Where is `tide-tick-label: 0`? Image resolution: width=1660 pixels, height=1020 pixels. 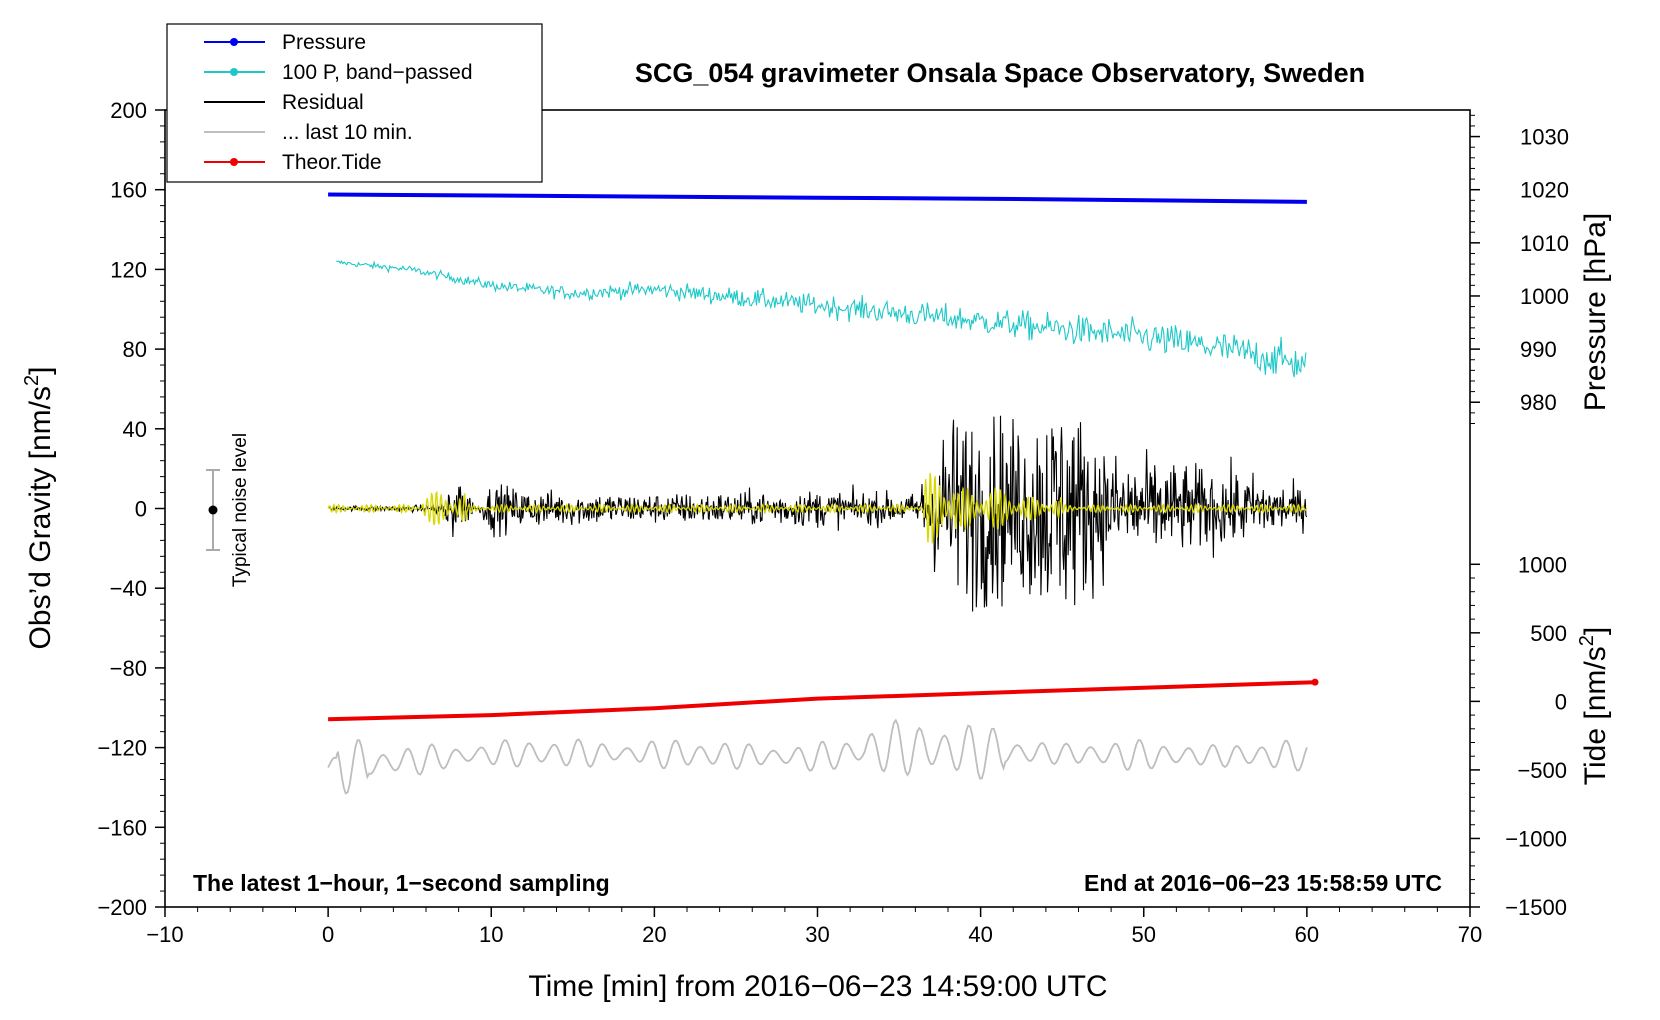 tide-tick-label: 0 is located at coordinates (1561, 701).